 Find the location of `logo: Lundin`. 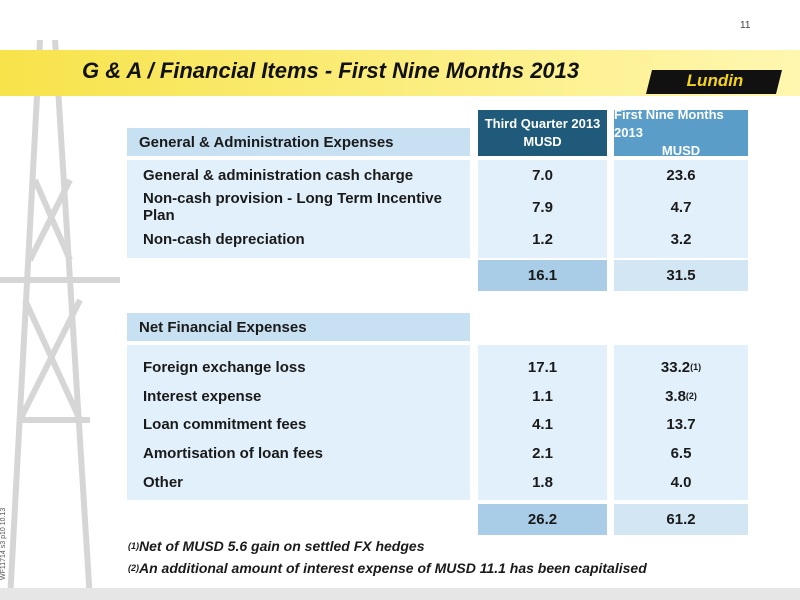

logo: Lundin is located at coordinates (715, 80).